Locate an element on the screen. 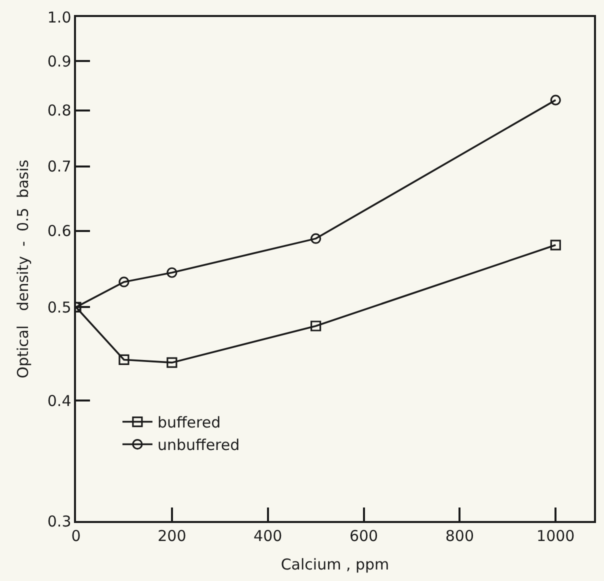 This screenshot has width=604, height=581. x-tick-label: 200 is located at coordinates (172, 535).